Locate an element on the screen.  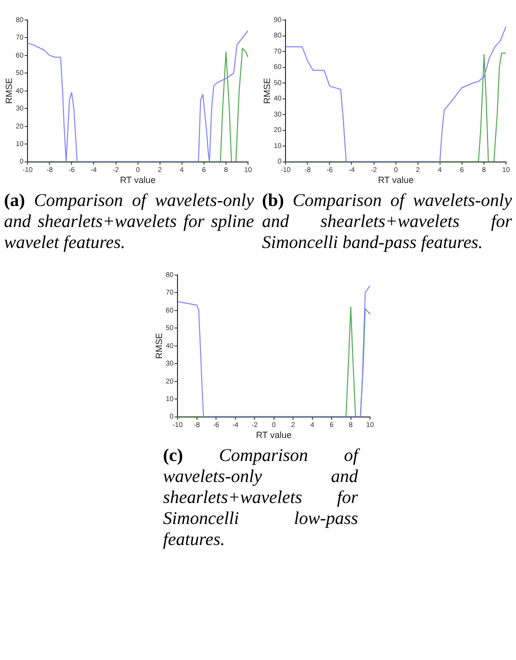
text: (b) Comparison of wavelets-only and shearlets+wavelets for Simoncelli band-pass features. is located at coordinates (387, 221).